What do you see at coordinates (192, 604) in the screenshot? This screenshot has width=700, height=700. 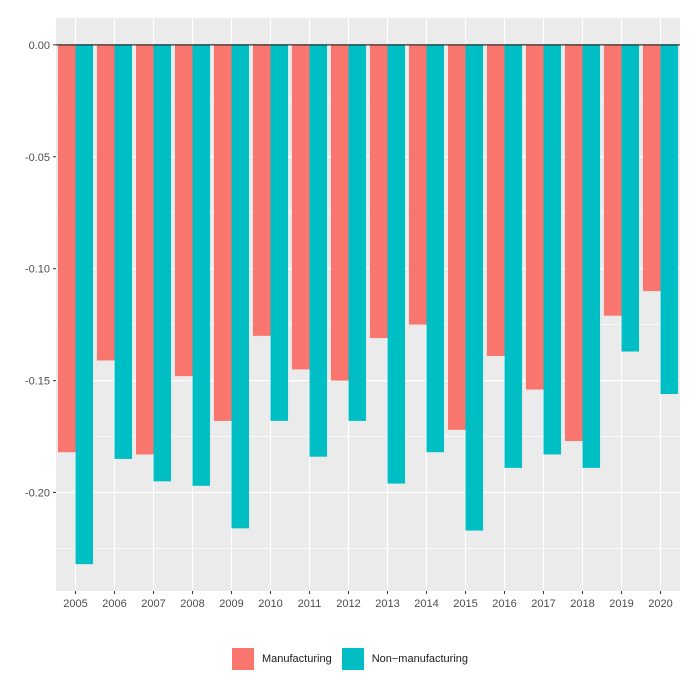 I see `x-tick-label: 2008` at bounding box center [192, 604].